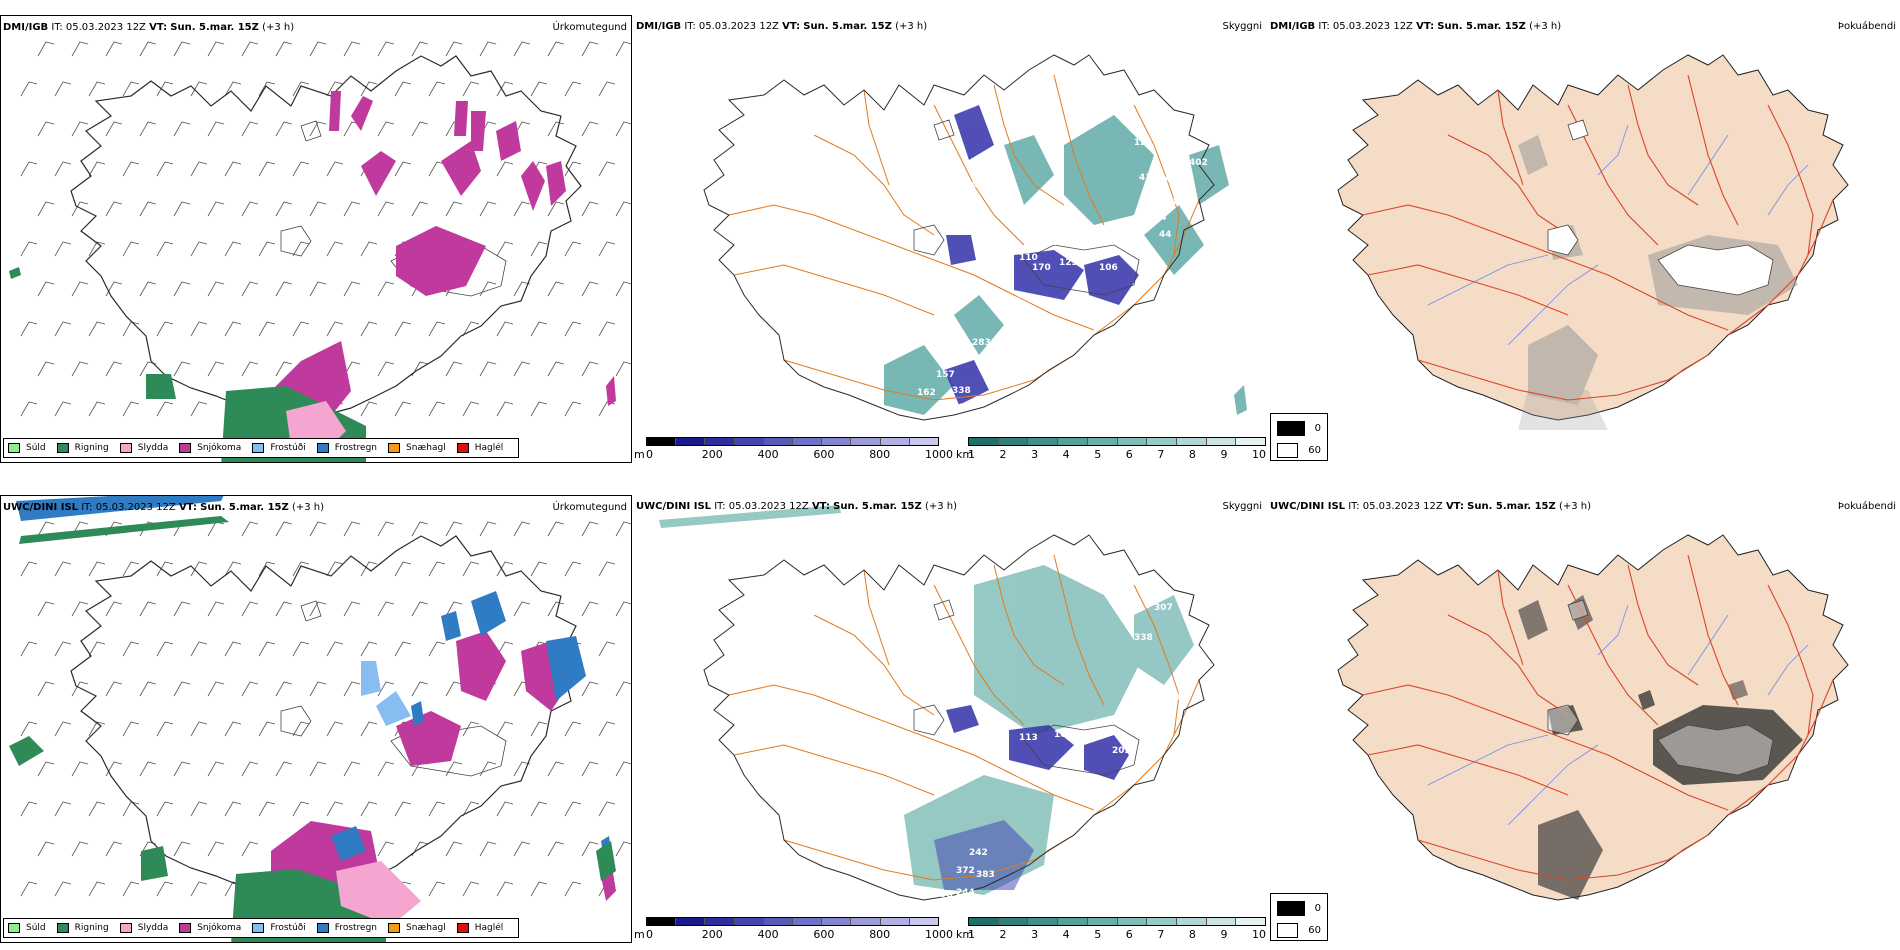  Describe the element at coordinates (1066, 454) in the screenshot. I see `scale-tick-label: 4` at that location.